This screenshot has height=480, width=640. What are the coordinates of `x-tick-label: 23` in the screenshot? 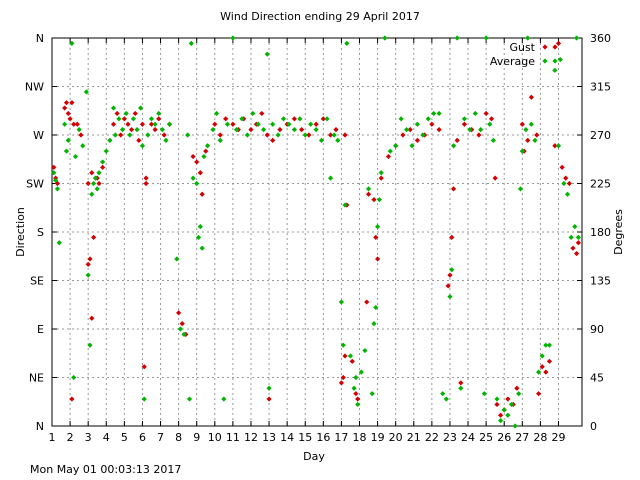 It's located at (450, 437).